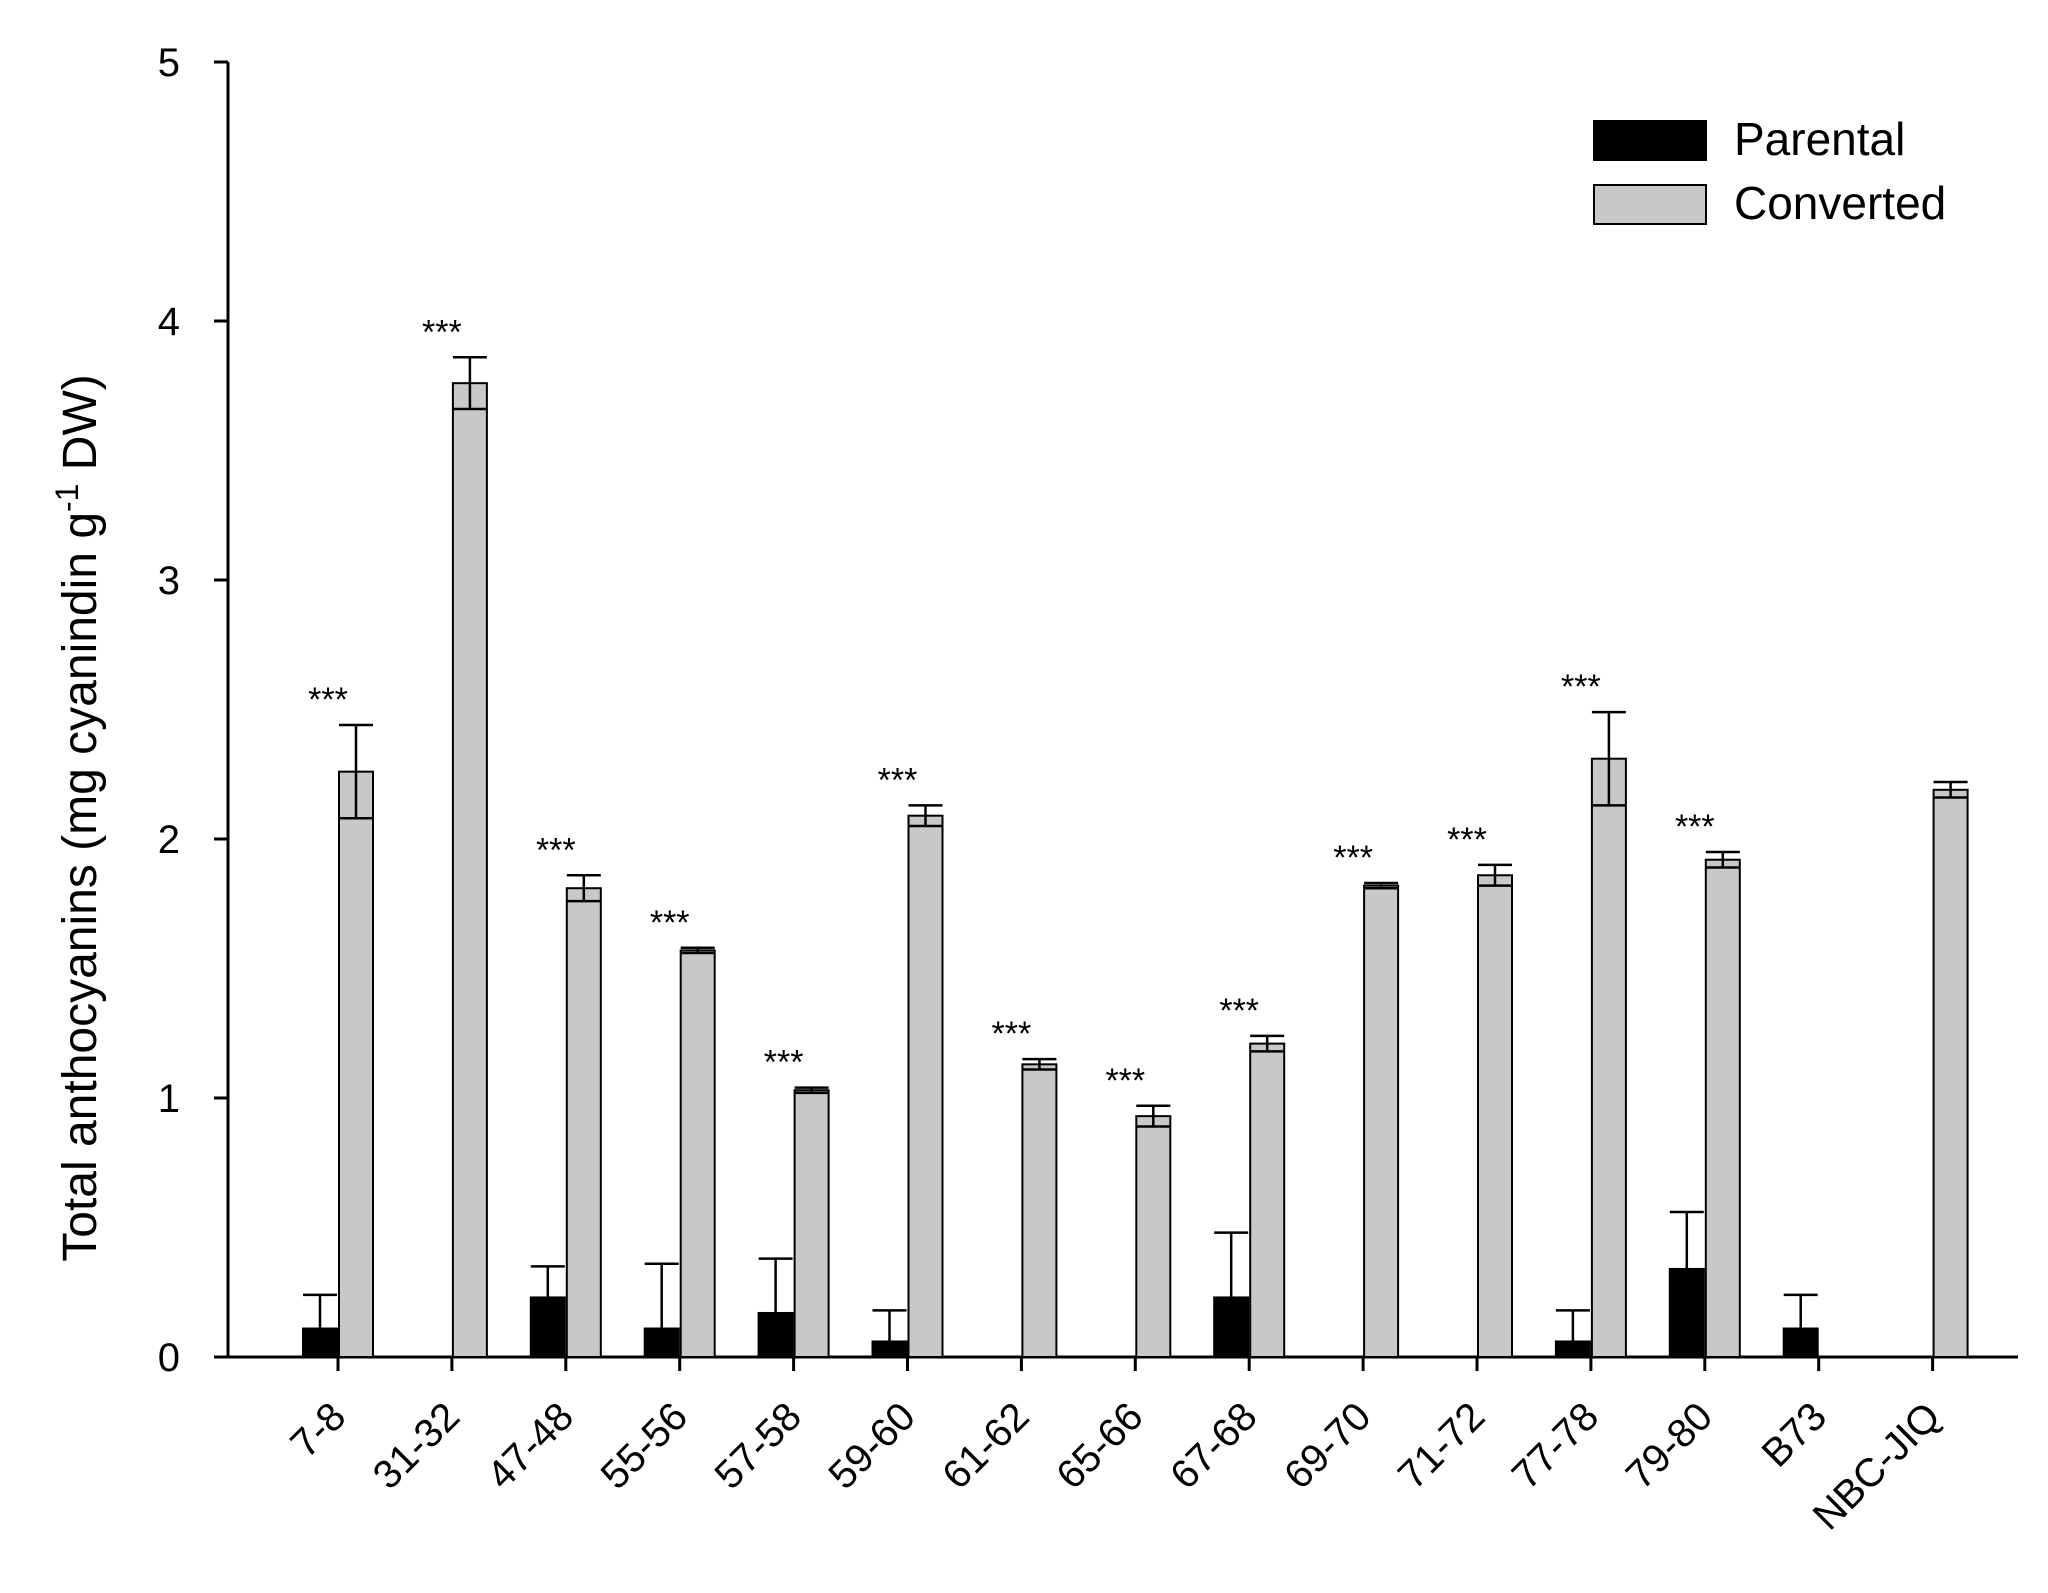  Describe the element at coordinates (871, 1445) in the screenshot. I see `x-tick-label: 59-60` at that location.